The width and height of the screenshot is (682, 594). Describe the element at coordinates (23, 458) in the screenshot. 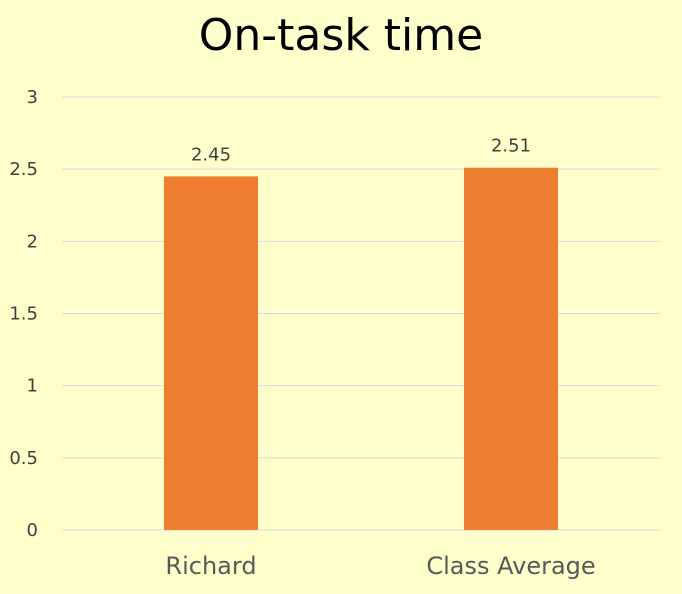

I see `y-tick-label: 0.5` at that location.